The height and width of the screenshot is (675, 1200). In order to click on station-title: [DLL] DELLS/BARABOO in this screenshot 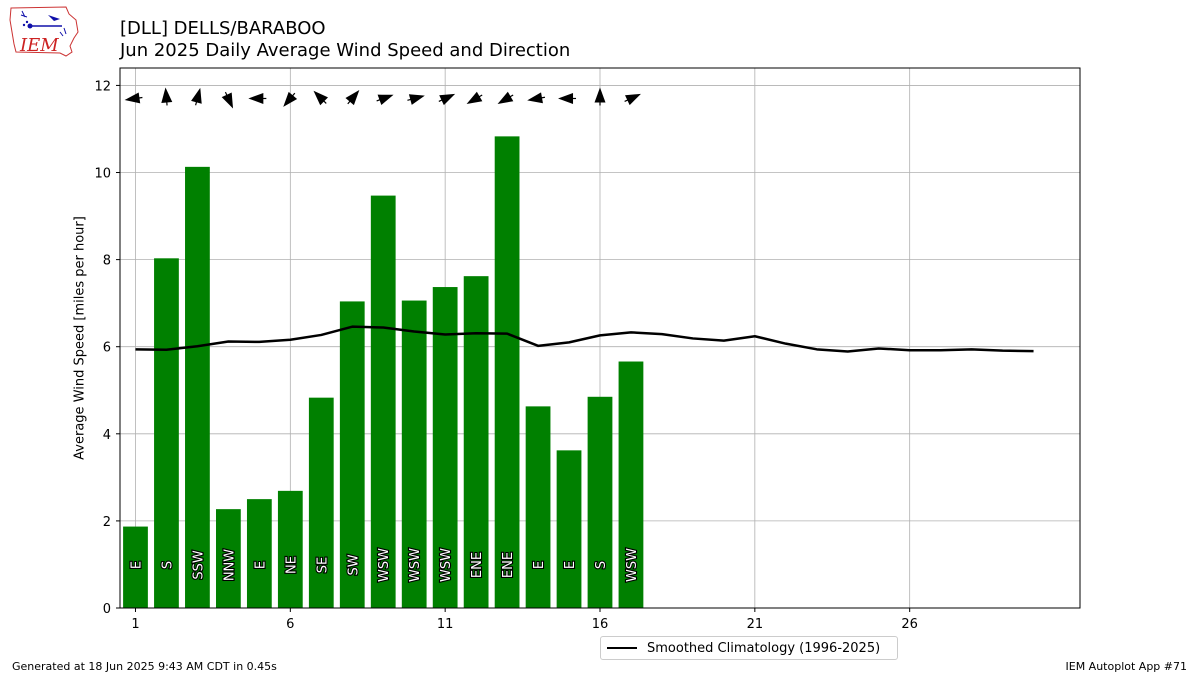, I will do `click(223, 28)`.